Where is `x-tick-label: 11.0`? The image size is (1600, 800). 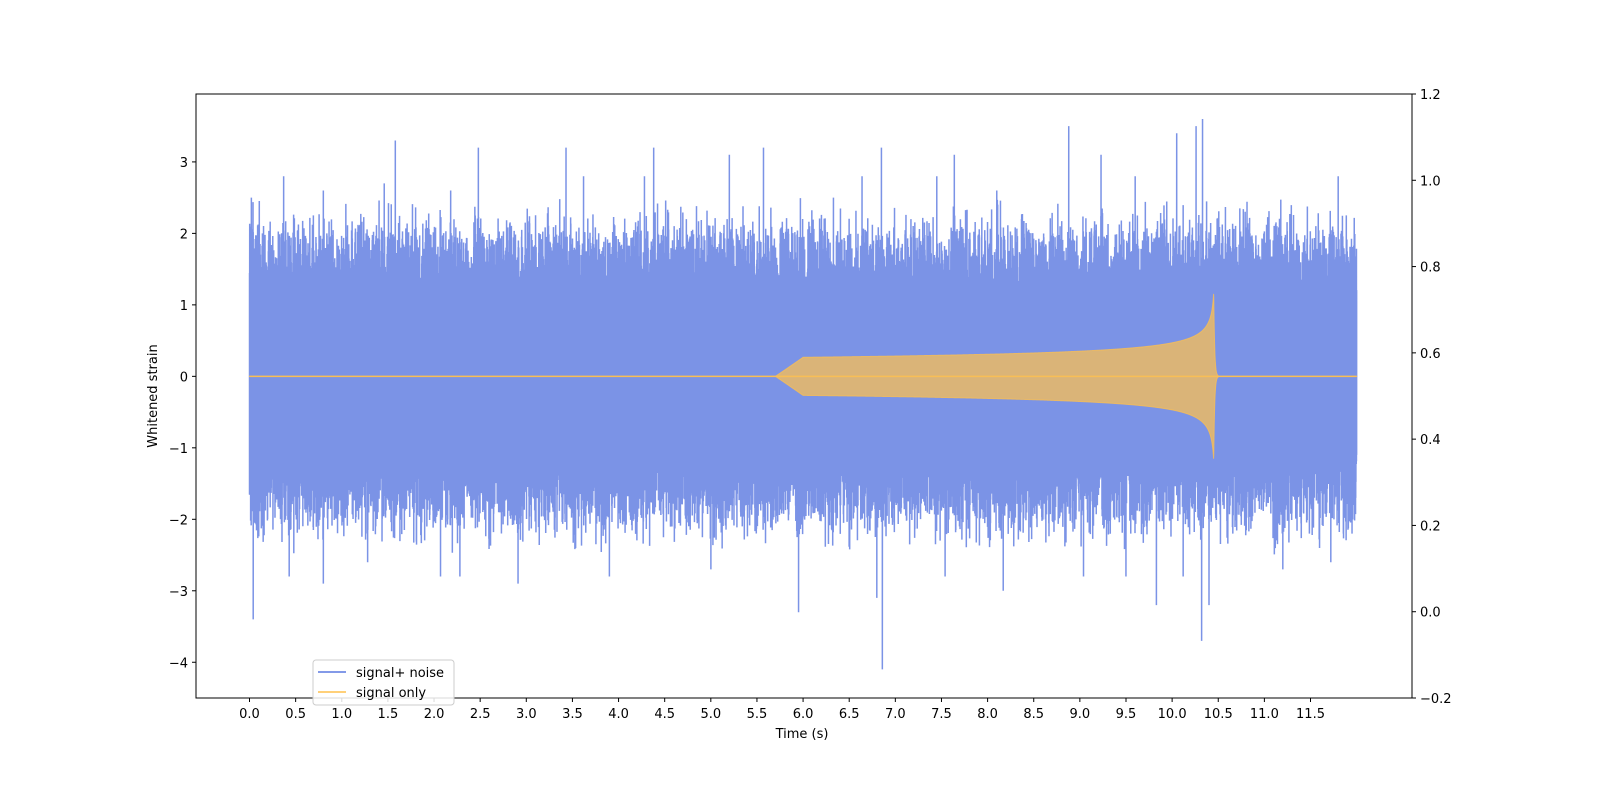 x-tick-label: 11.0 is located at coordinates (1264, 714).